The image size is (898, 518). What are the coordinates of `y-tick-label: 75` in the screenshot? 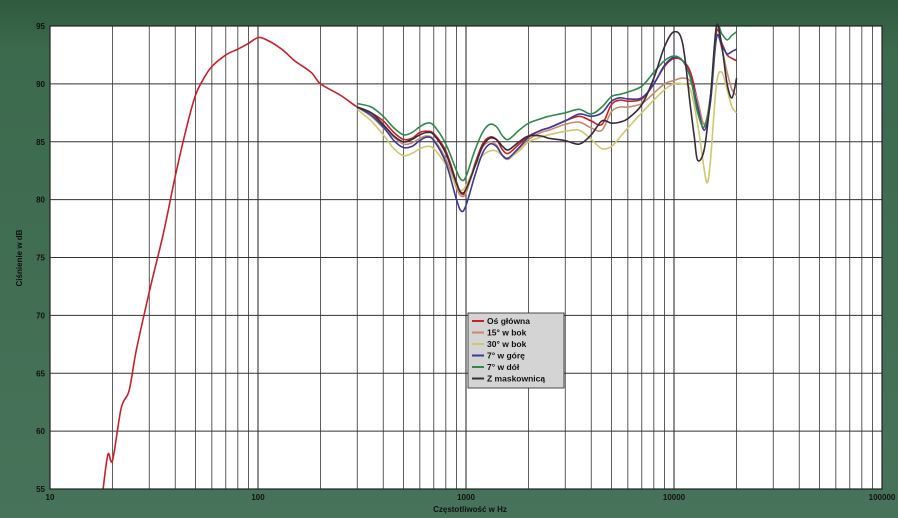 It's located at (40, 258).